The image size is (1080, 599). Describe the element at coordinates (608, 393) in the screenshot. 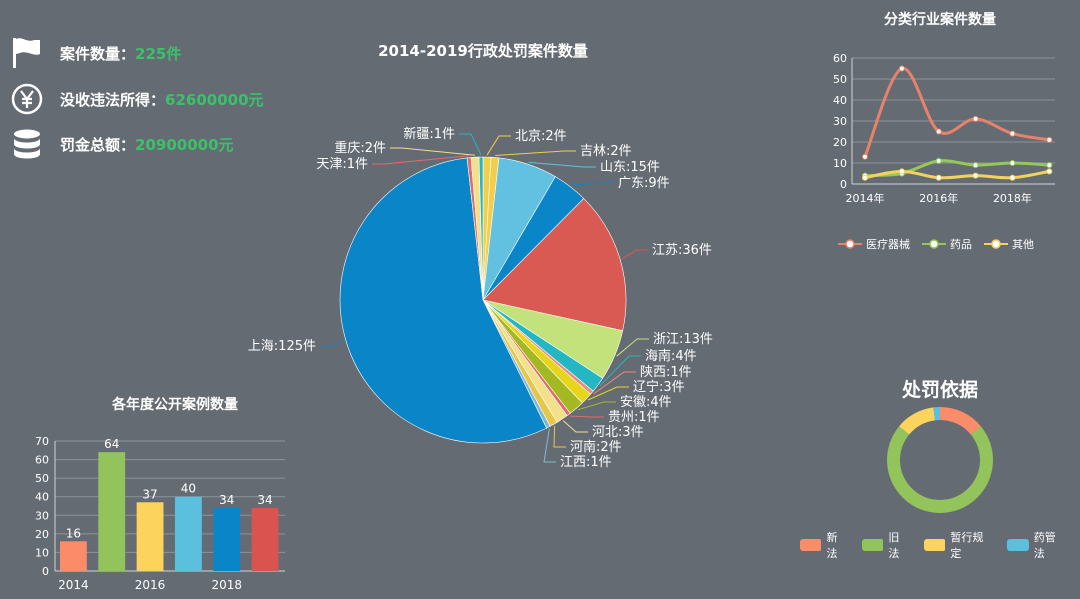

I see `pie-leader-liaoning` at that location.